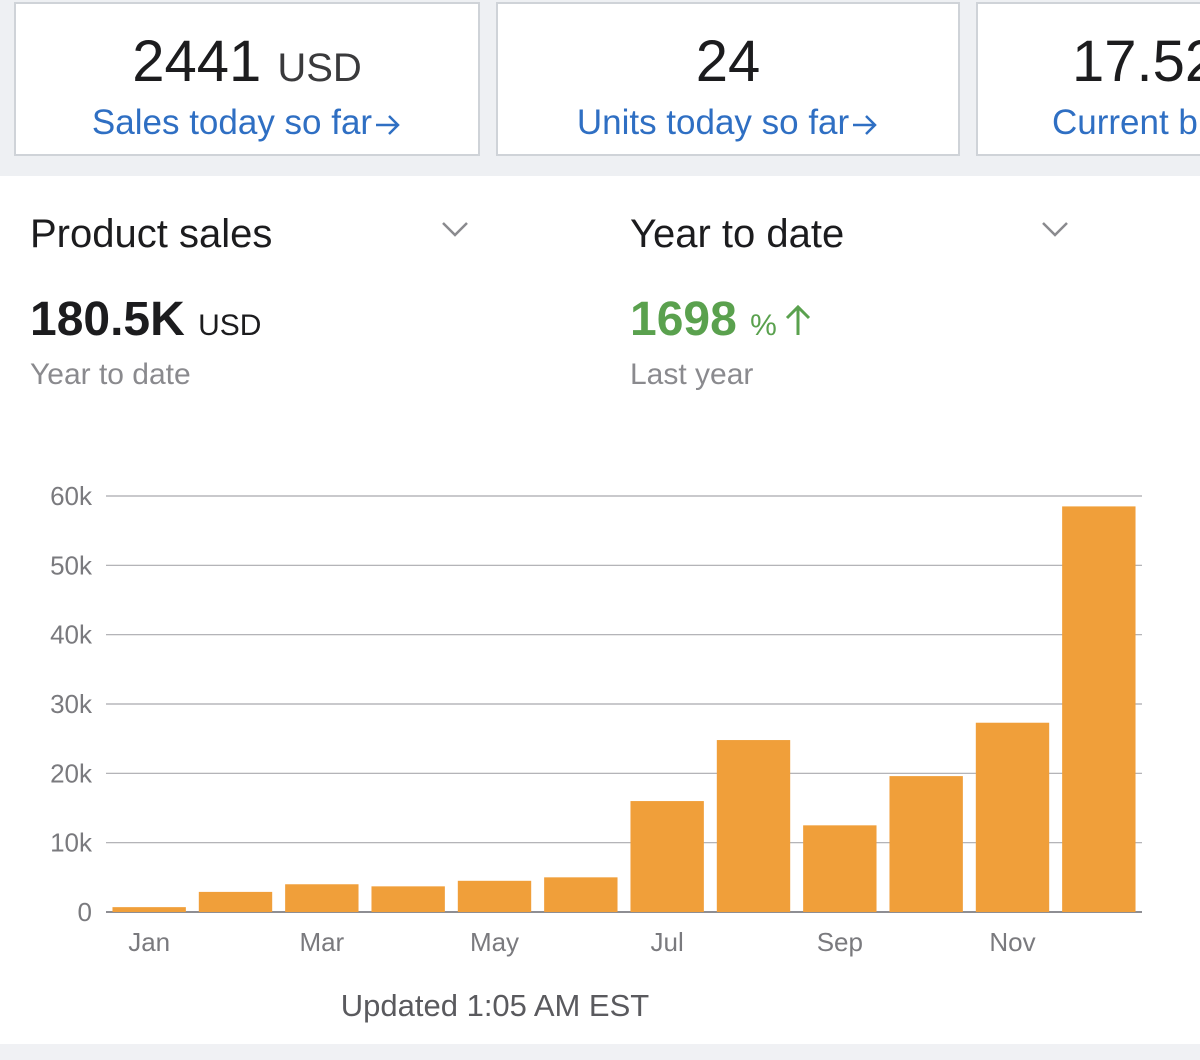  I want to click on kpi-sales-link: Sales today so far, so click(247, 123).